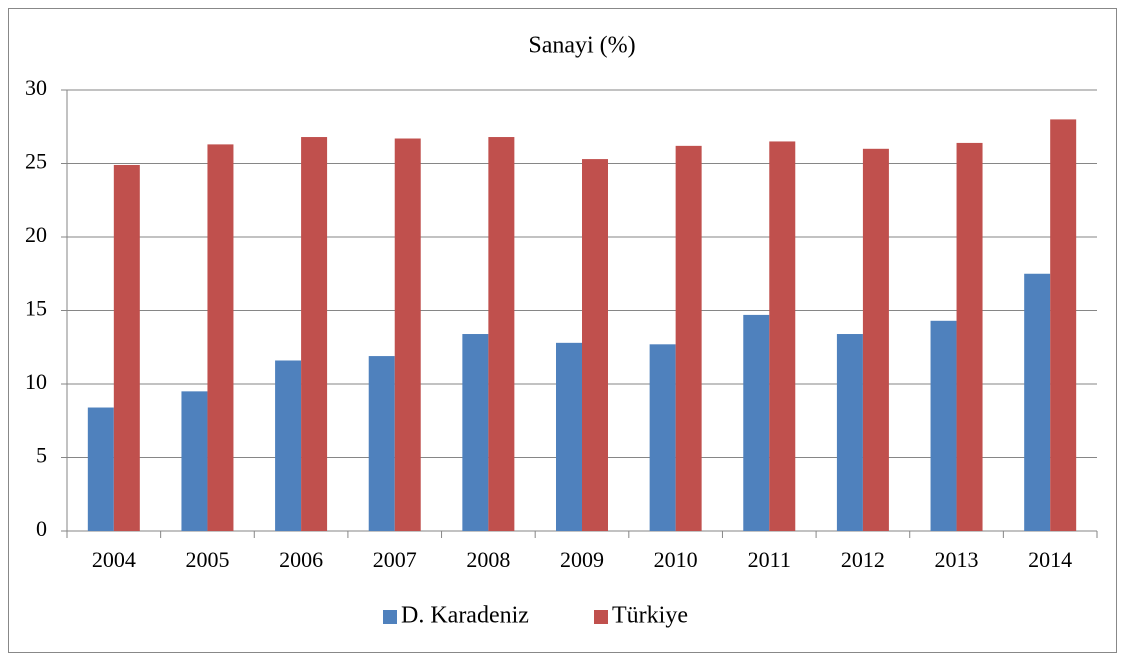 The image size is (1125, 661). Describe the element at coordinates (41, 528) in the screenshot. I see `y-tick-label: 0` at that location.